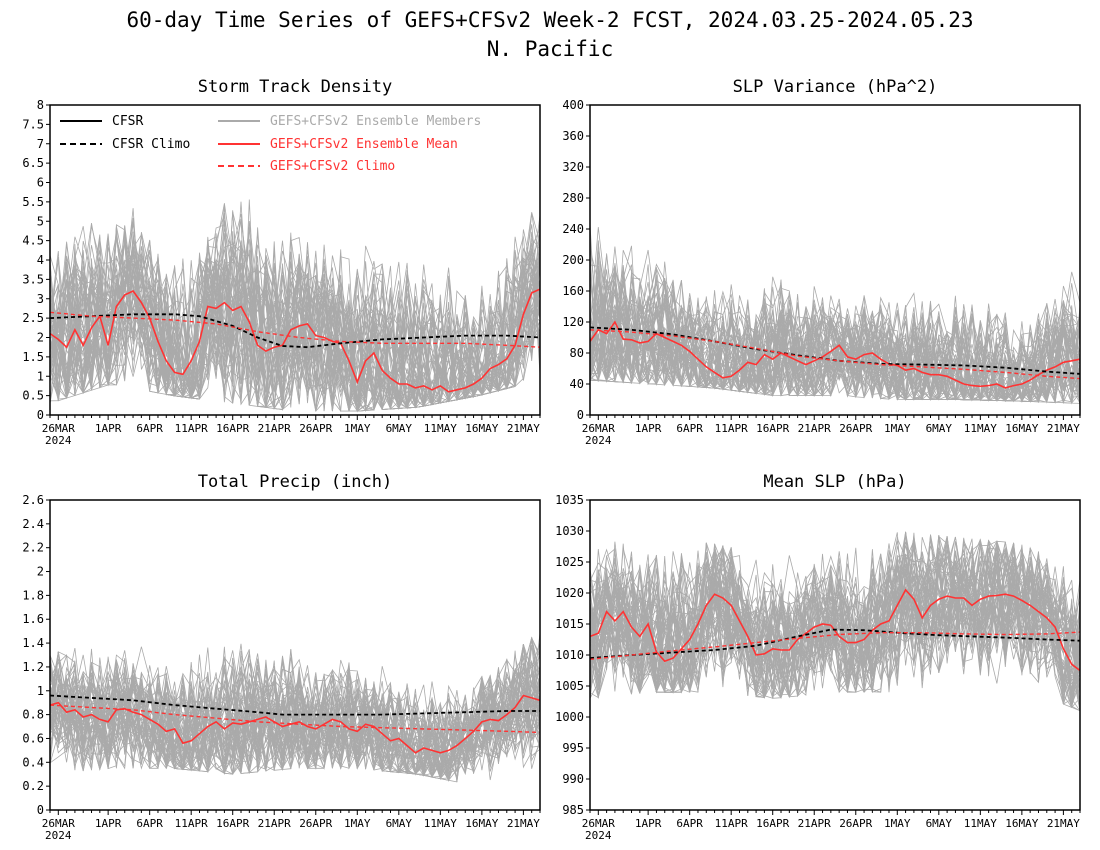  I want to click on y-tick-label: 2.4, so click(33, 524).